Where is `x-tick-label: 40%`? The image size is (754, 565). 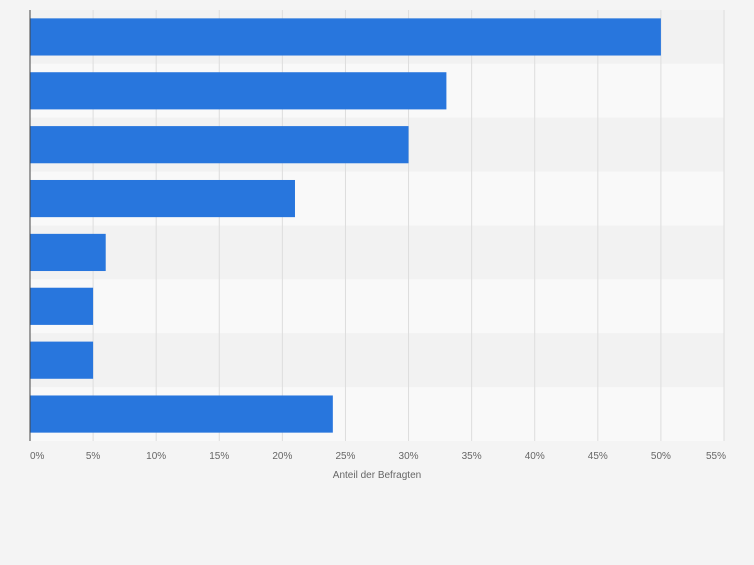
x-tick-label: 40% is located at coordinates (535, 456).